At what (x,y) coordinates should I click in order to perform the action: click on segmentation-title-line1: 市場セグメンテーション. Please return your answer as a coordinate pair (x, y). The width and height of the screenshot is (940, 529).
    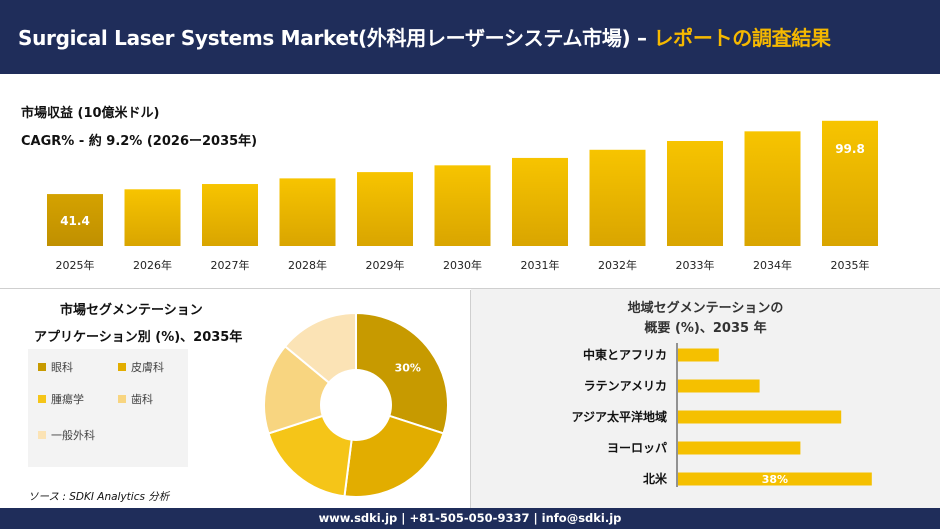
    Looking at the image, I should click on (131, 310).